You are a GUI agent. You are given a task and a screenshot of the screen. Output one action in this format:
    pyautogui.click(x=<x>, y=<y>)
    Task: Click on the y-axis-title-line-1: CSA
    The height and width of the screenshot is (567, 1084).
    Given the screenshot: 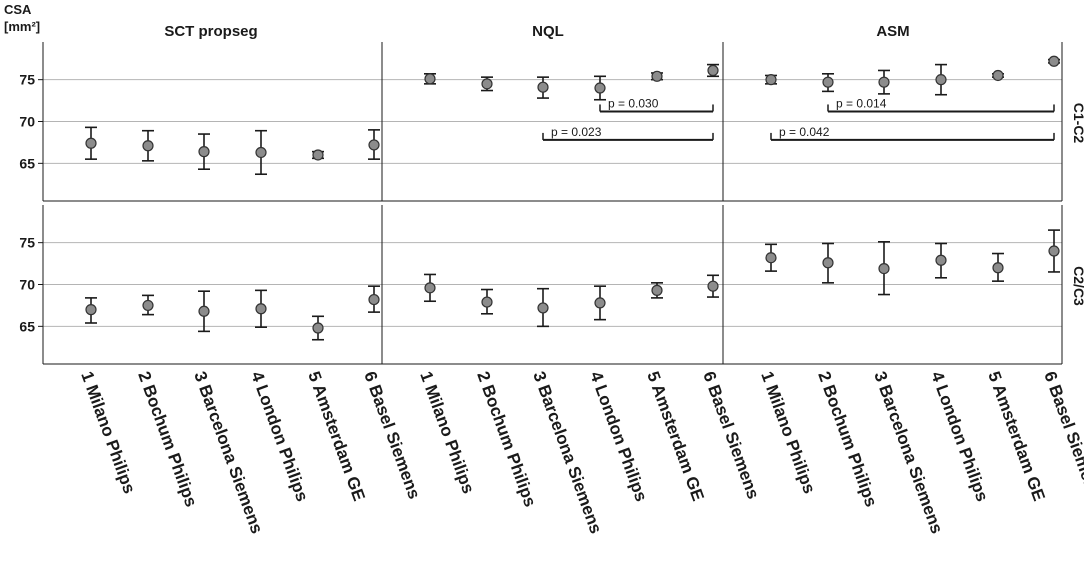 What is the action you would take?
    pyautogui.click(x=18, y=9)
    